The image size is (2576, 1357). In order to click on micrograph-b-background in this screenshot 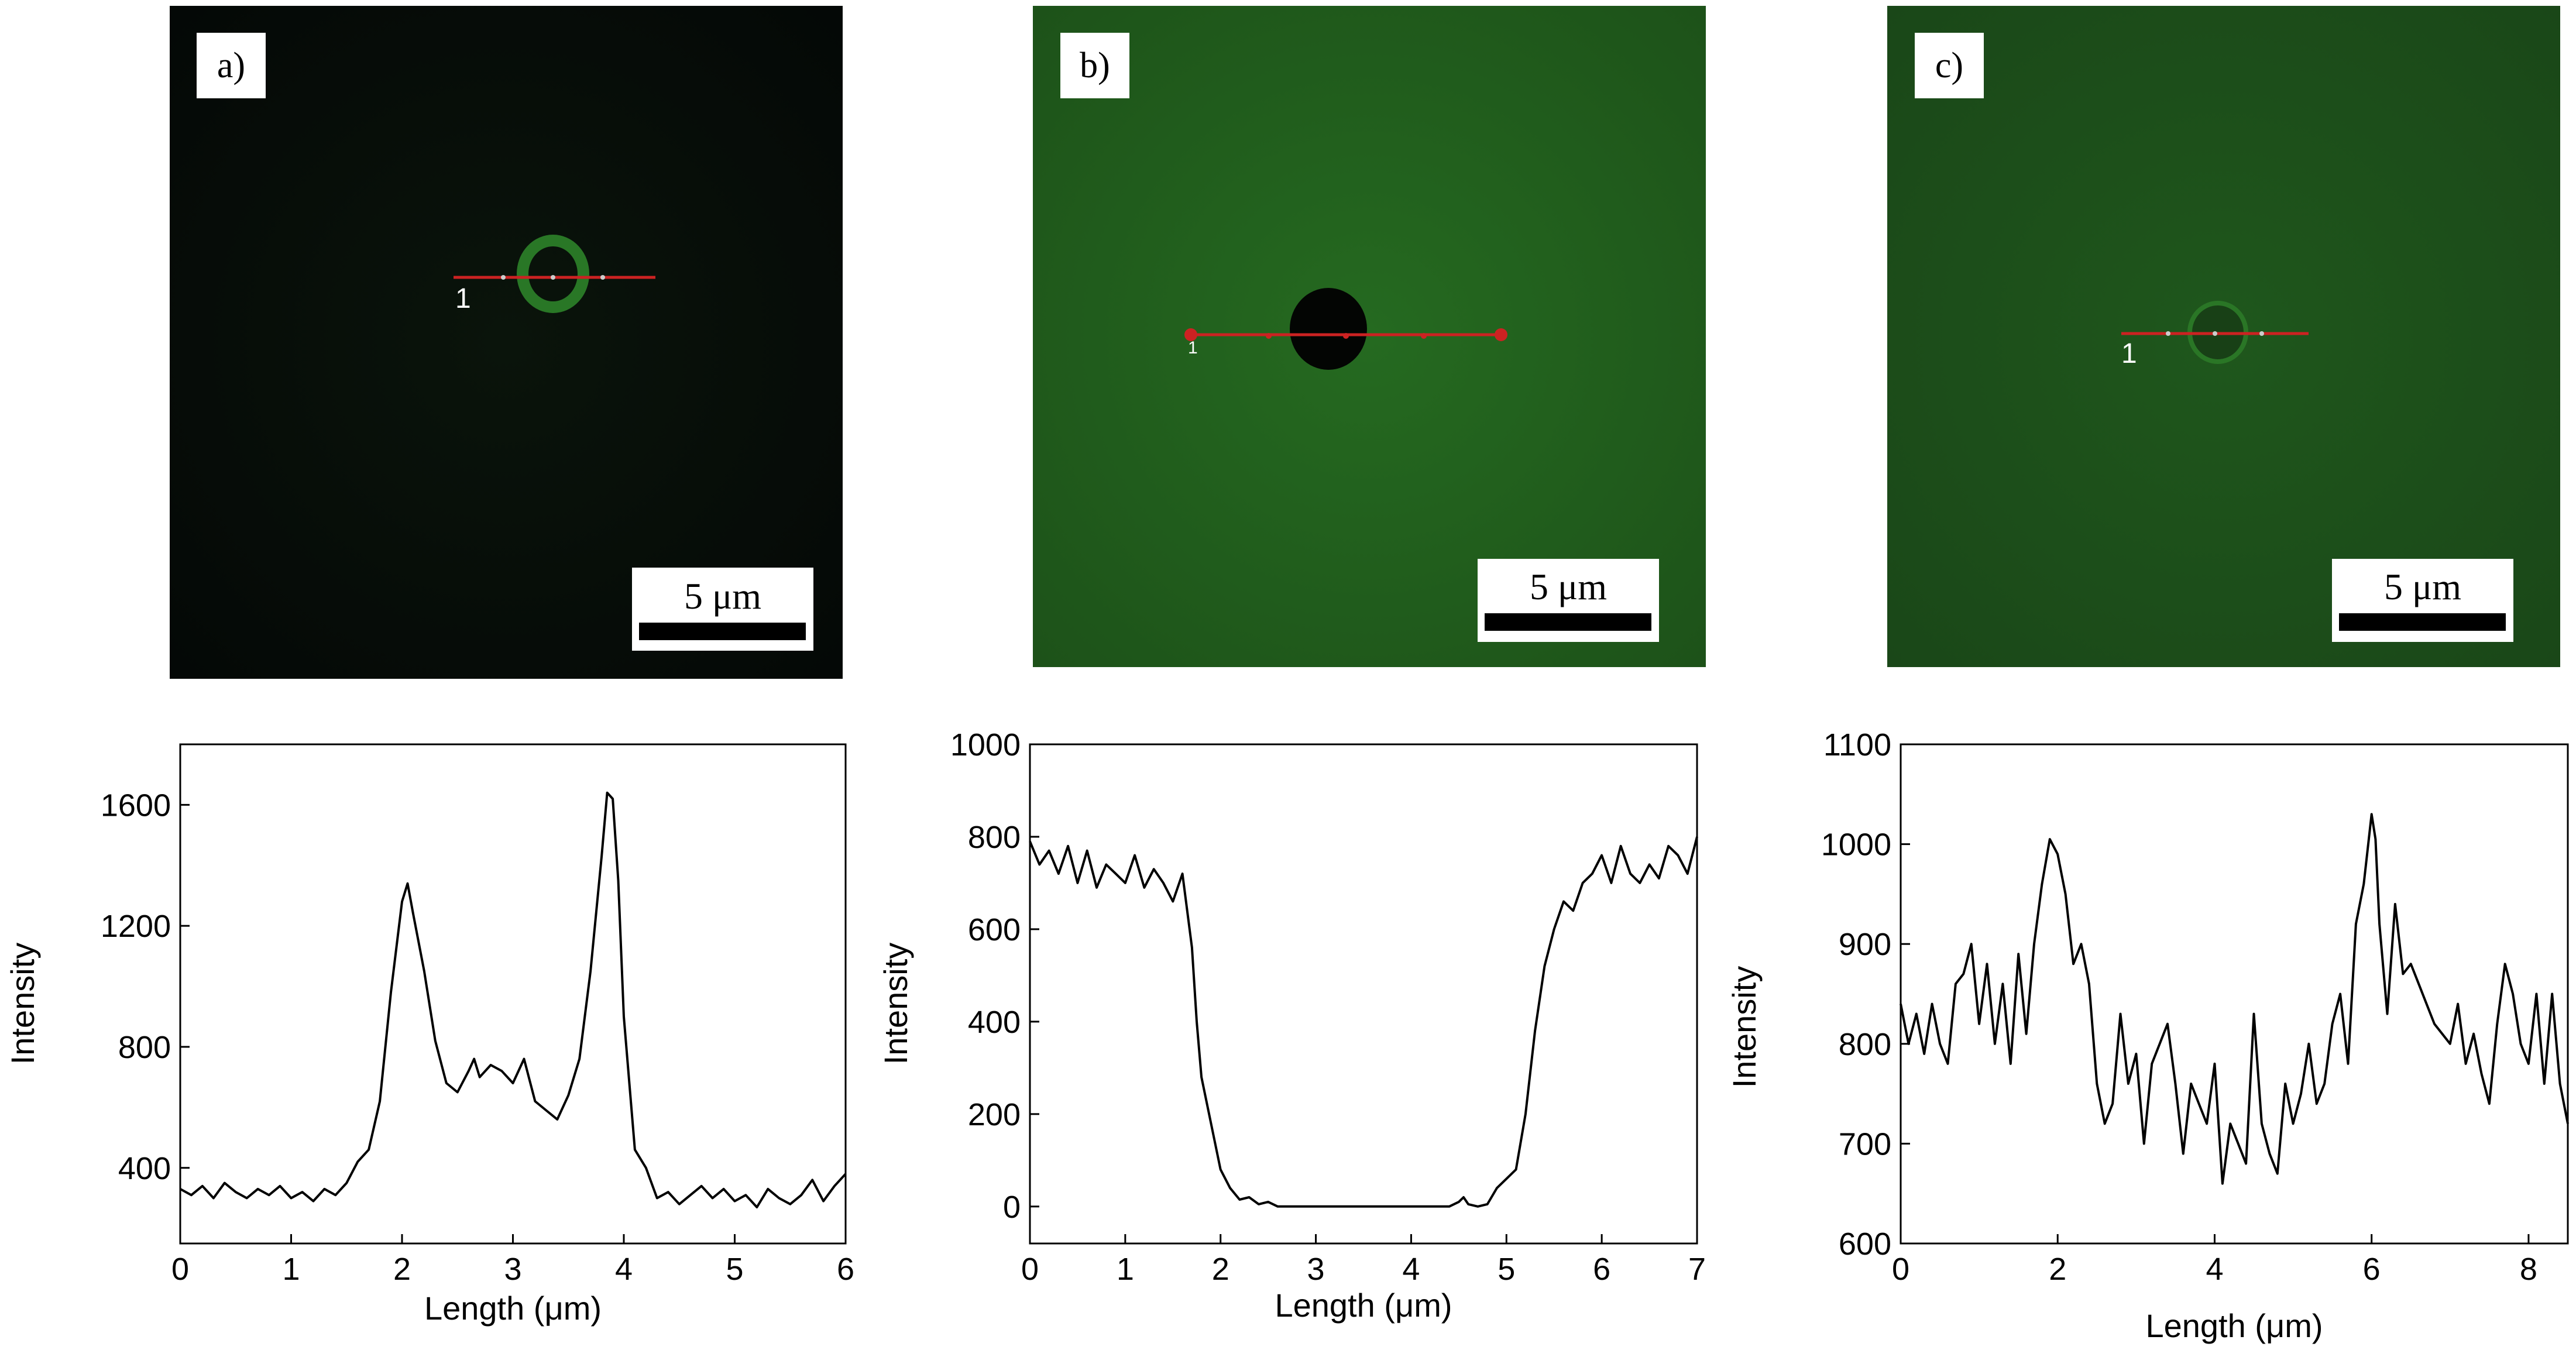, I will do `click(1369, 336)`.